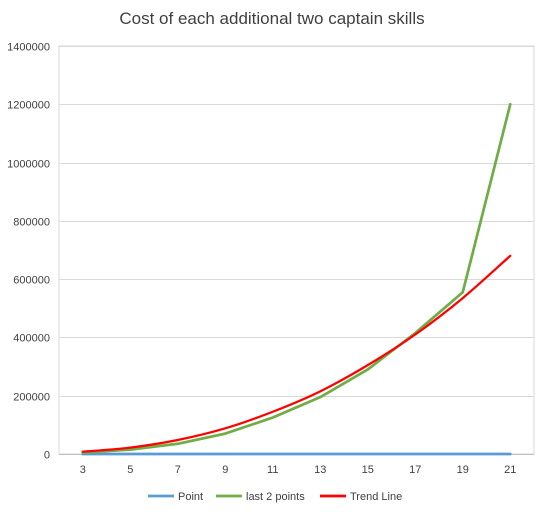 The image size is (545, 512). I want to click on x-tick-label: 3, so click(83, 470).